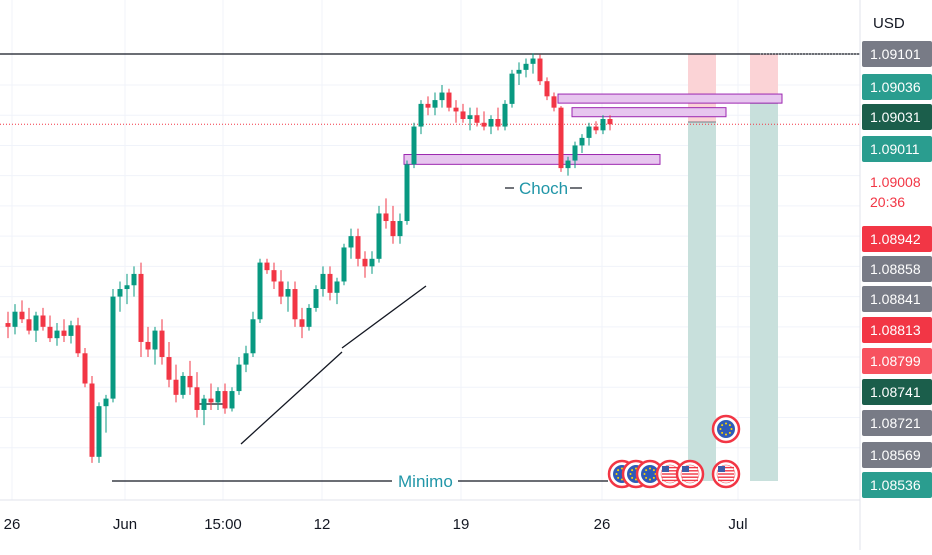  I want to click on economic-events, so click(674, 451).